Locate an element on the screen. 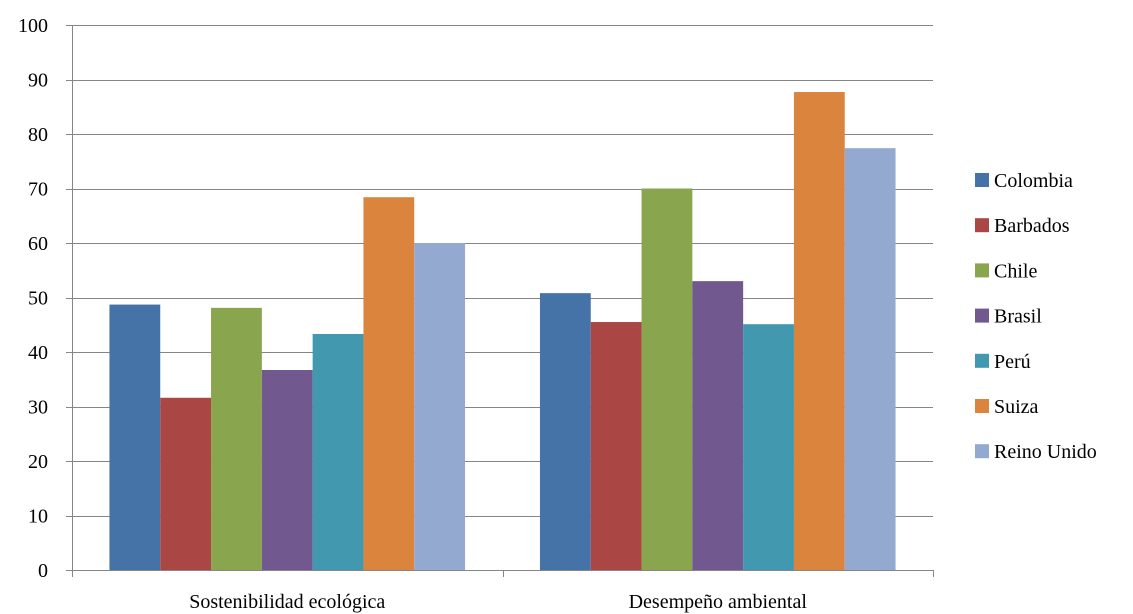 This screenshot has width=1133, height=614. y-tick-label: 80 is located at coordinates (38, 135).